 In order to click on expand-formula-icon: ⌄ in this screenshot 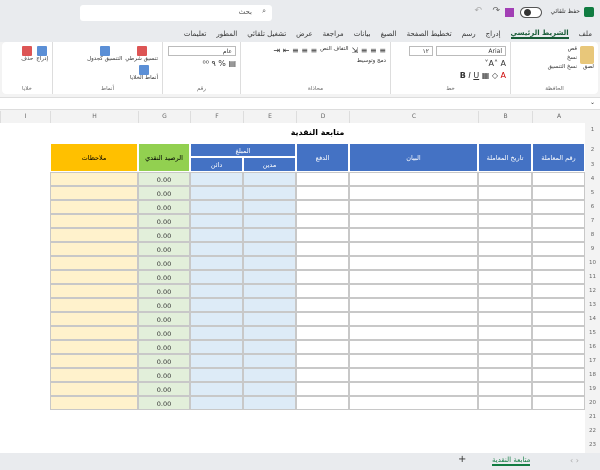, I will do `click(593, 102)`.